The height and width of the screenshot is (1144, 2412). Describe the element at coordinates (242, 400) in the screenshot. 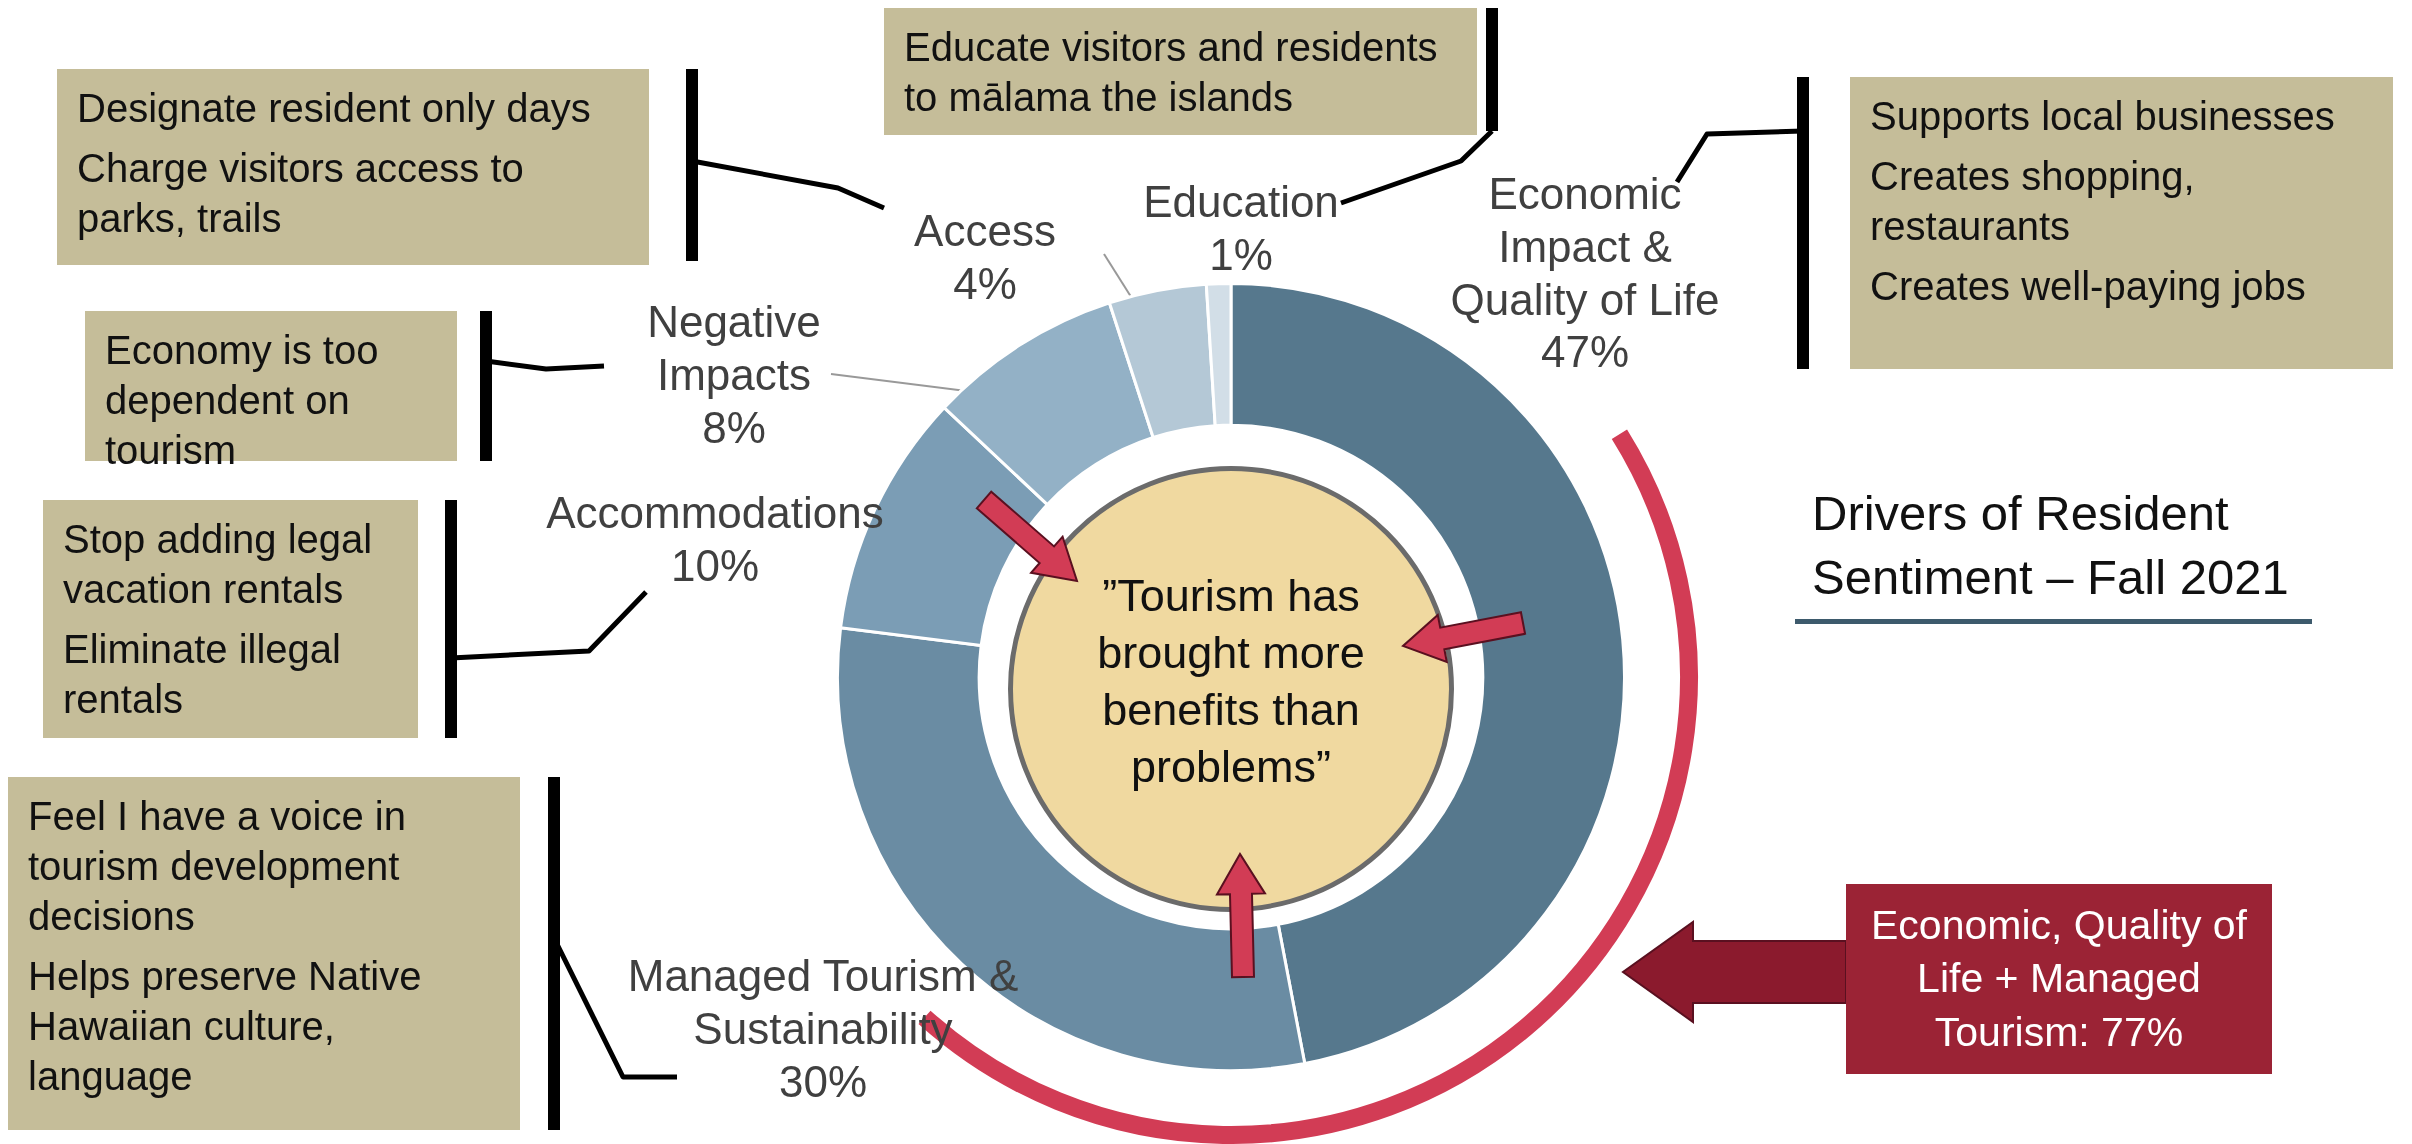

I see `text: Economy is too dependent on tourism` at that location.